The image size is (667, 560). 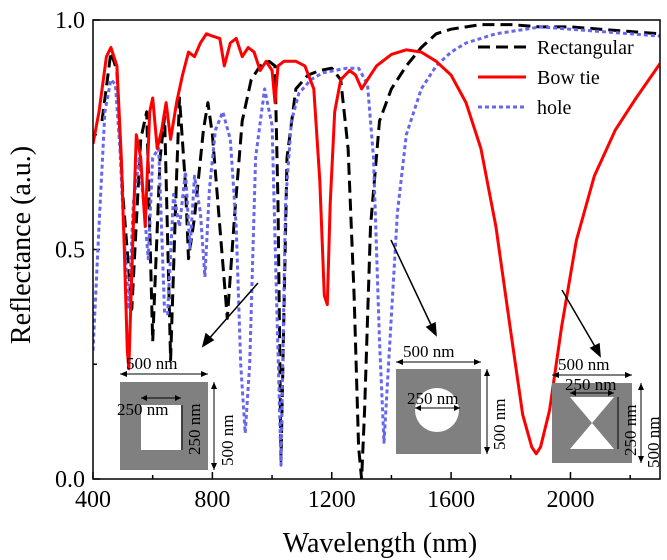 I want to click on inset-hole-dim-diameter-right, so click(x=457, y=408).